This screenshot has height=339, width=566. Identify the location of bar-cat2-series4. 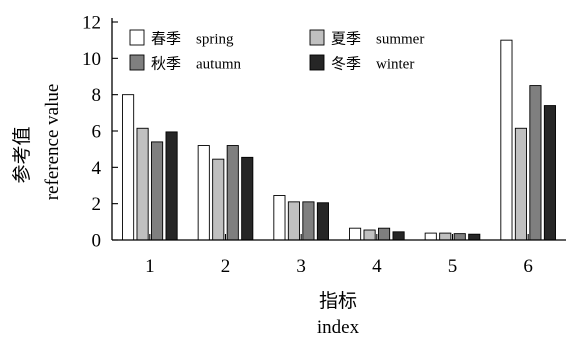
(247, 198).